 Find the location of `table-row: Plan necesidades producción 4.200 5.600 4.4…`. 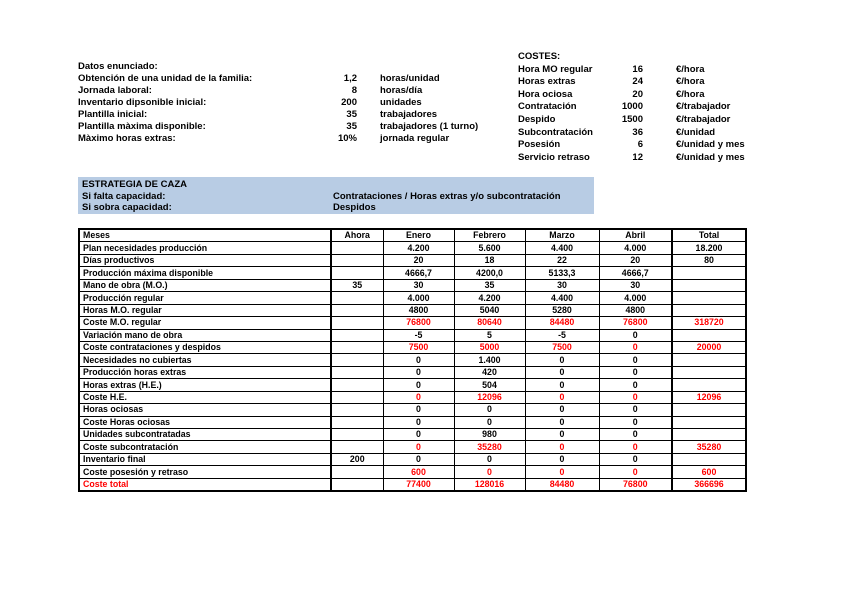

table-row: Plan necesidades producción 4.200 5.600 4.4… is located at coordinates (412, 248).